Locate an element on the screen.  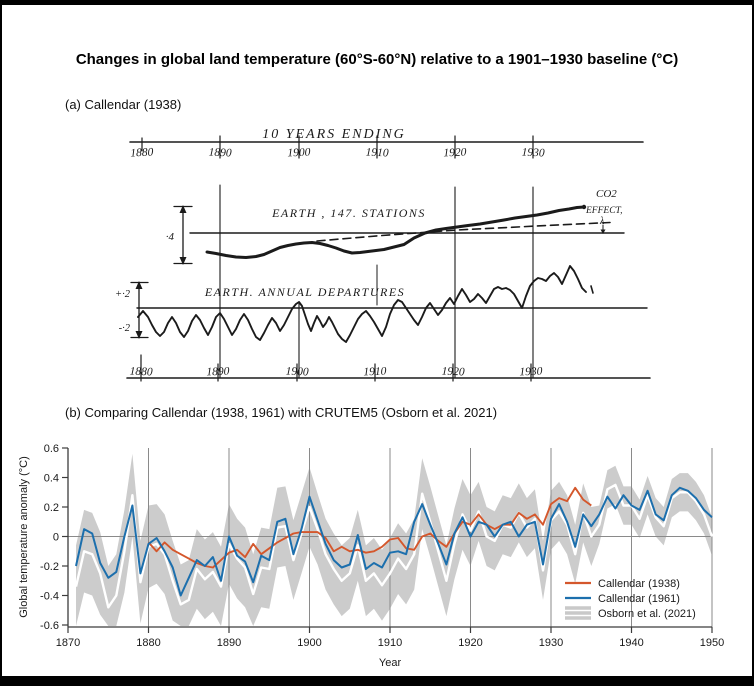
curve-end-blob is located at coordinates (584, 207).